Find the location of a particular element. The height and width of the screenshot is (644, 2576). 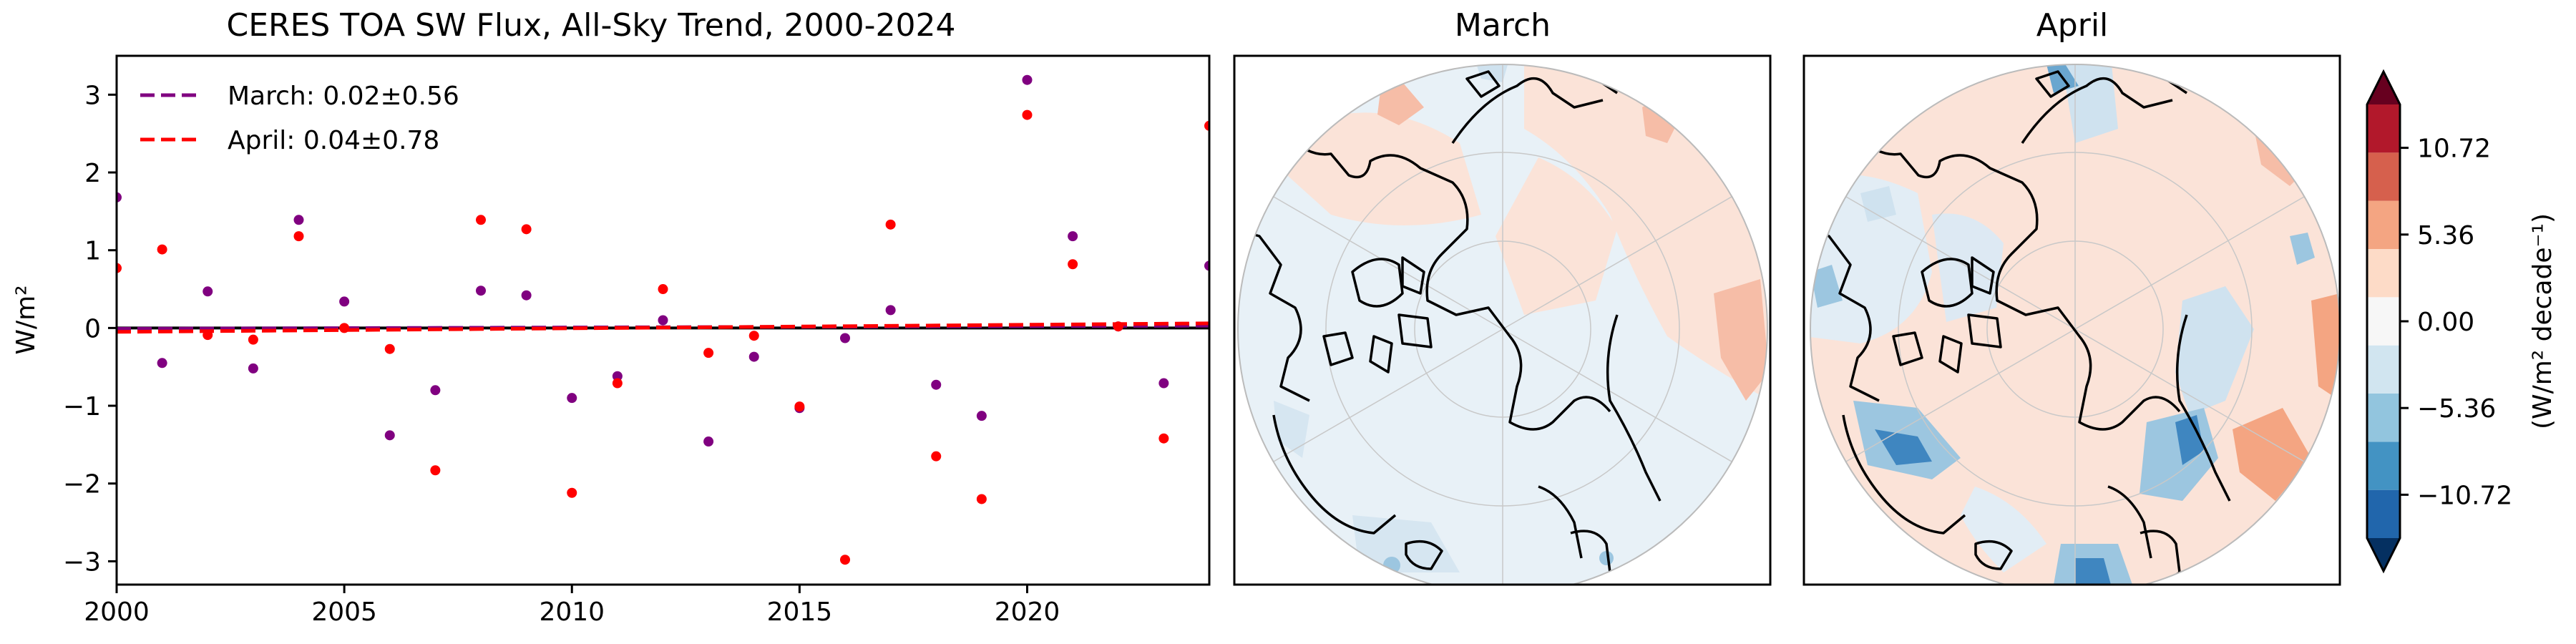

trend-lines is located at coordinates (663, 327).